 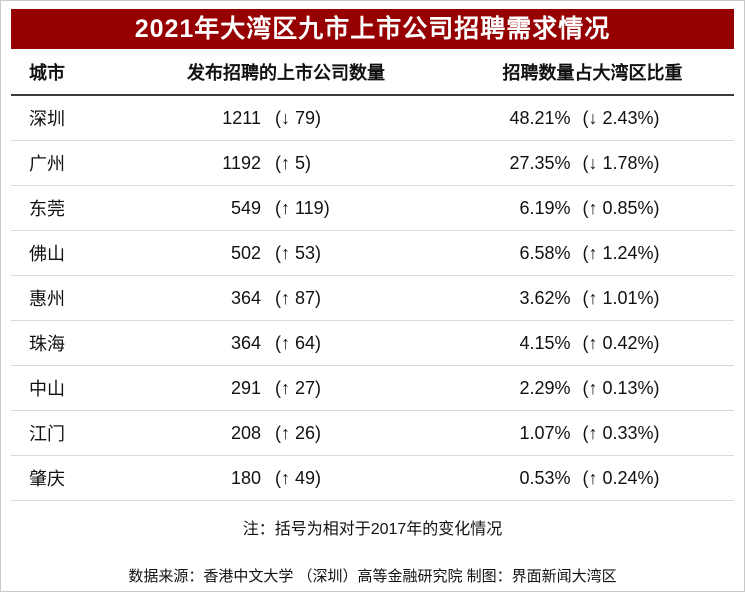 I want to click on table-row: 珠海 364 (↑ 64) 4.15% (↑ 0.42%), so click(x=372, y=343).